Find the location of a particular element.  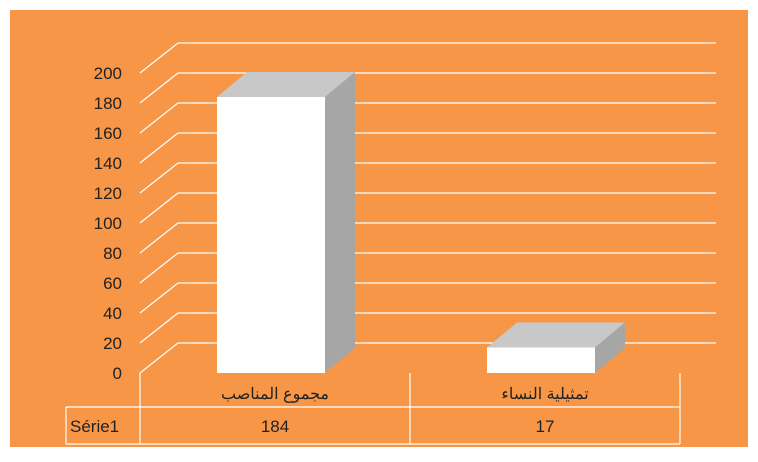

category-label: مجموع المناصب is located at coordinates (275, 394).